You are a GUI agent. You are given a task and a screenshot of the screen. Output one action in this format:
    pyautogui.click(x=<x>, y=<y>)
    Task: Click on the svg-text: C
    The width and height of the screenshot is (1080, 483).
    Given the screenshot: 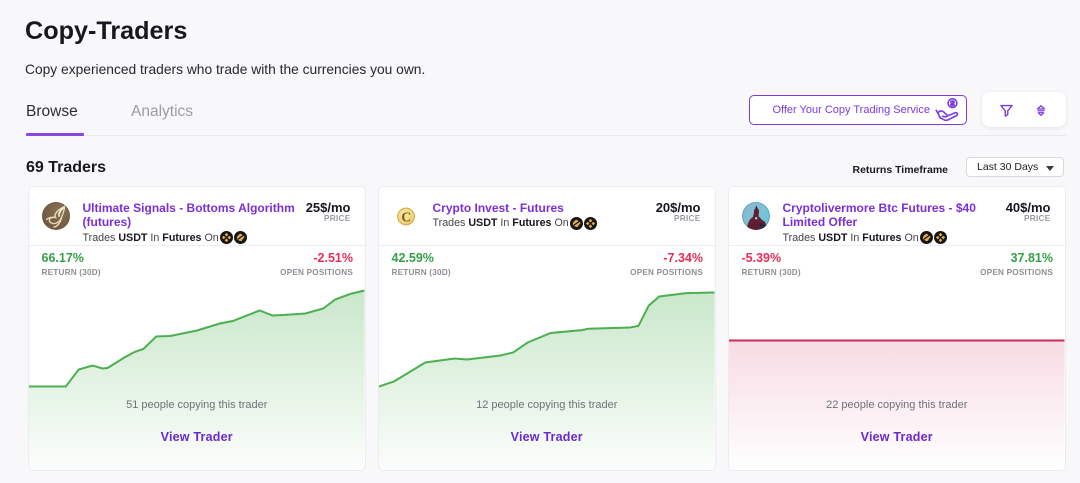 What is the action you would take?
    pyautogui.click(x=406, y=217)
    